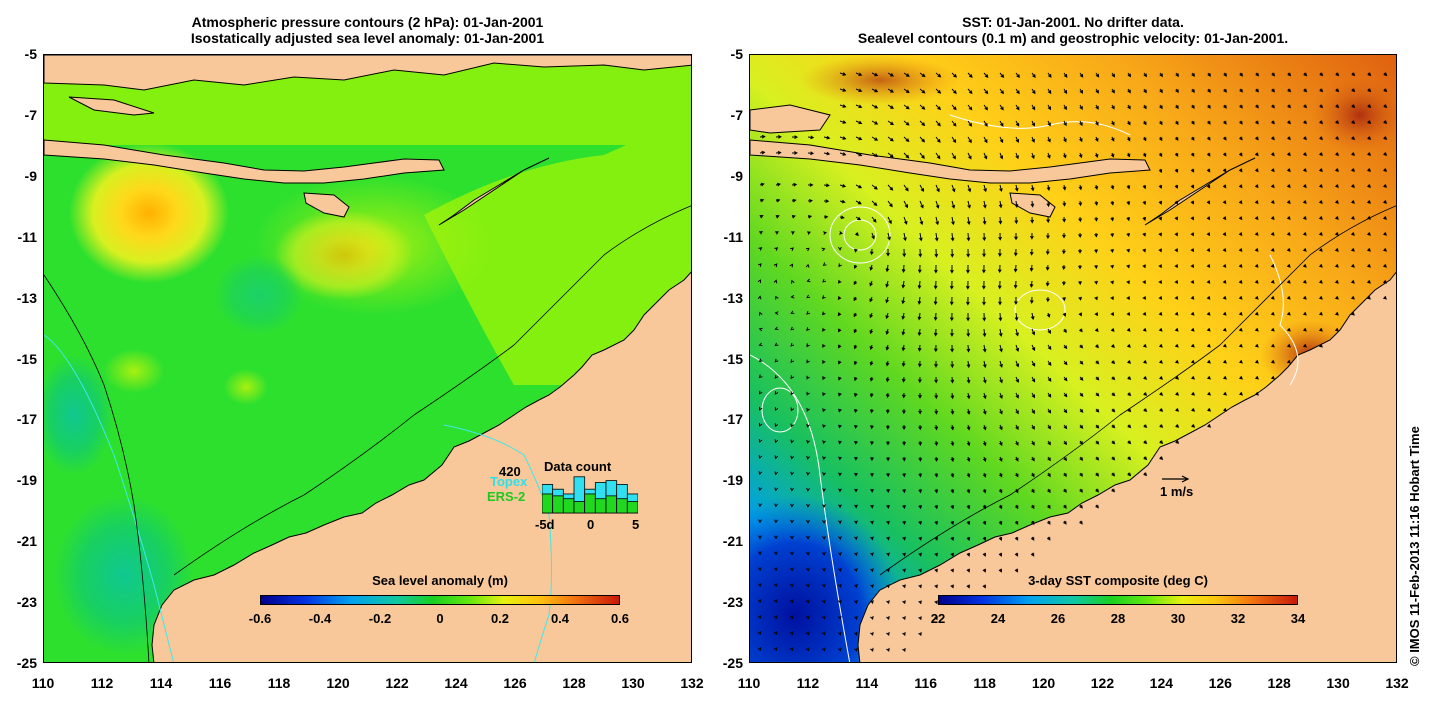 This screenshot has height=710, width=1440. What do you see at coordinates (102, 683) in the screenshot?
I see `x-axis-tick-label: 112` at bounding box center [102, 683].